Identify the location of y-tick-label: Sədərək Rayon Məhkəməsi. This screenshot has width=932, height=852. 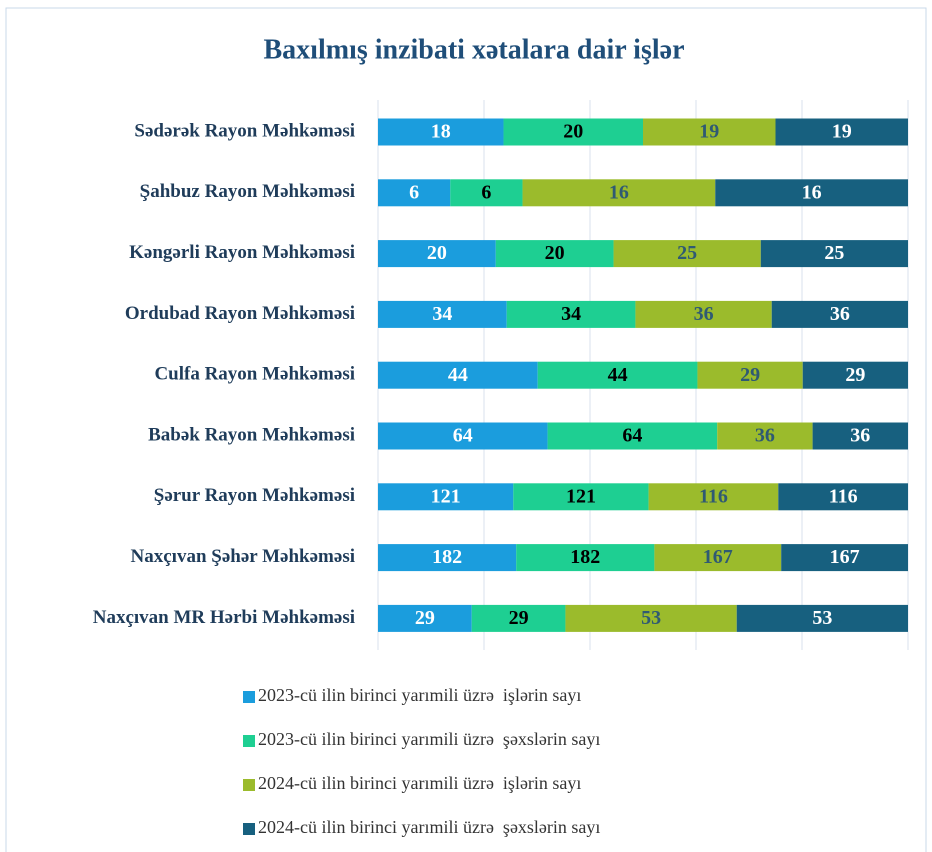
(244, 130).